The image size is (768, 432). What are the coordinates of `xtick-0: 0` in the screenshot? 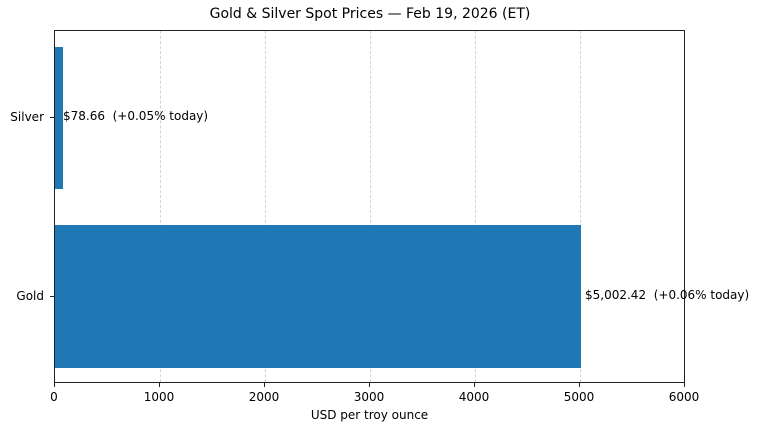 It's located at (54, 397).